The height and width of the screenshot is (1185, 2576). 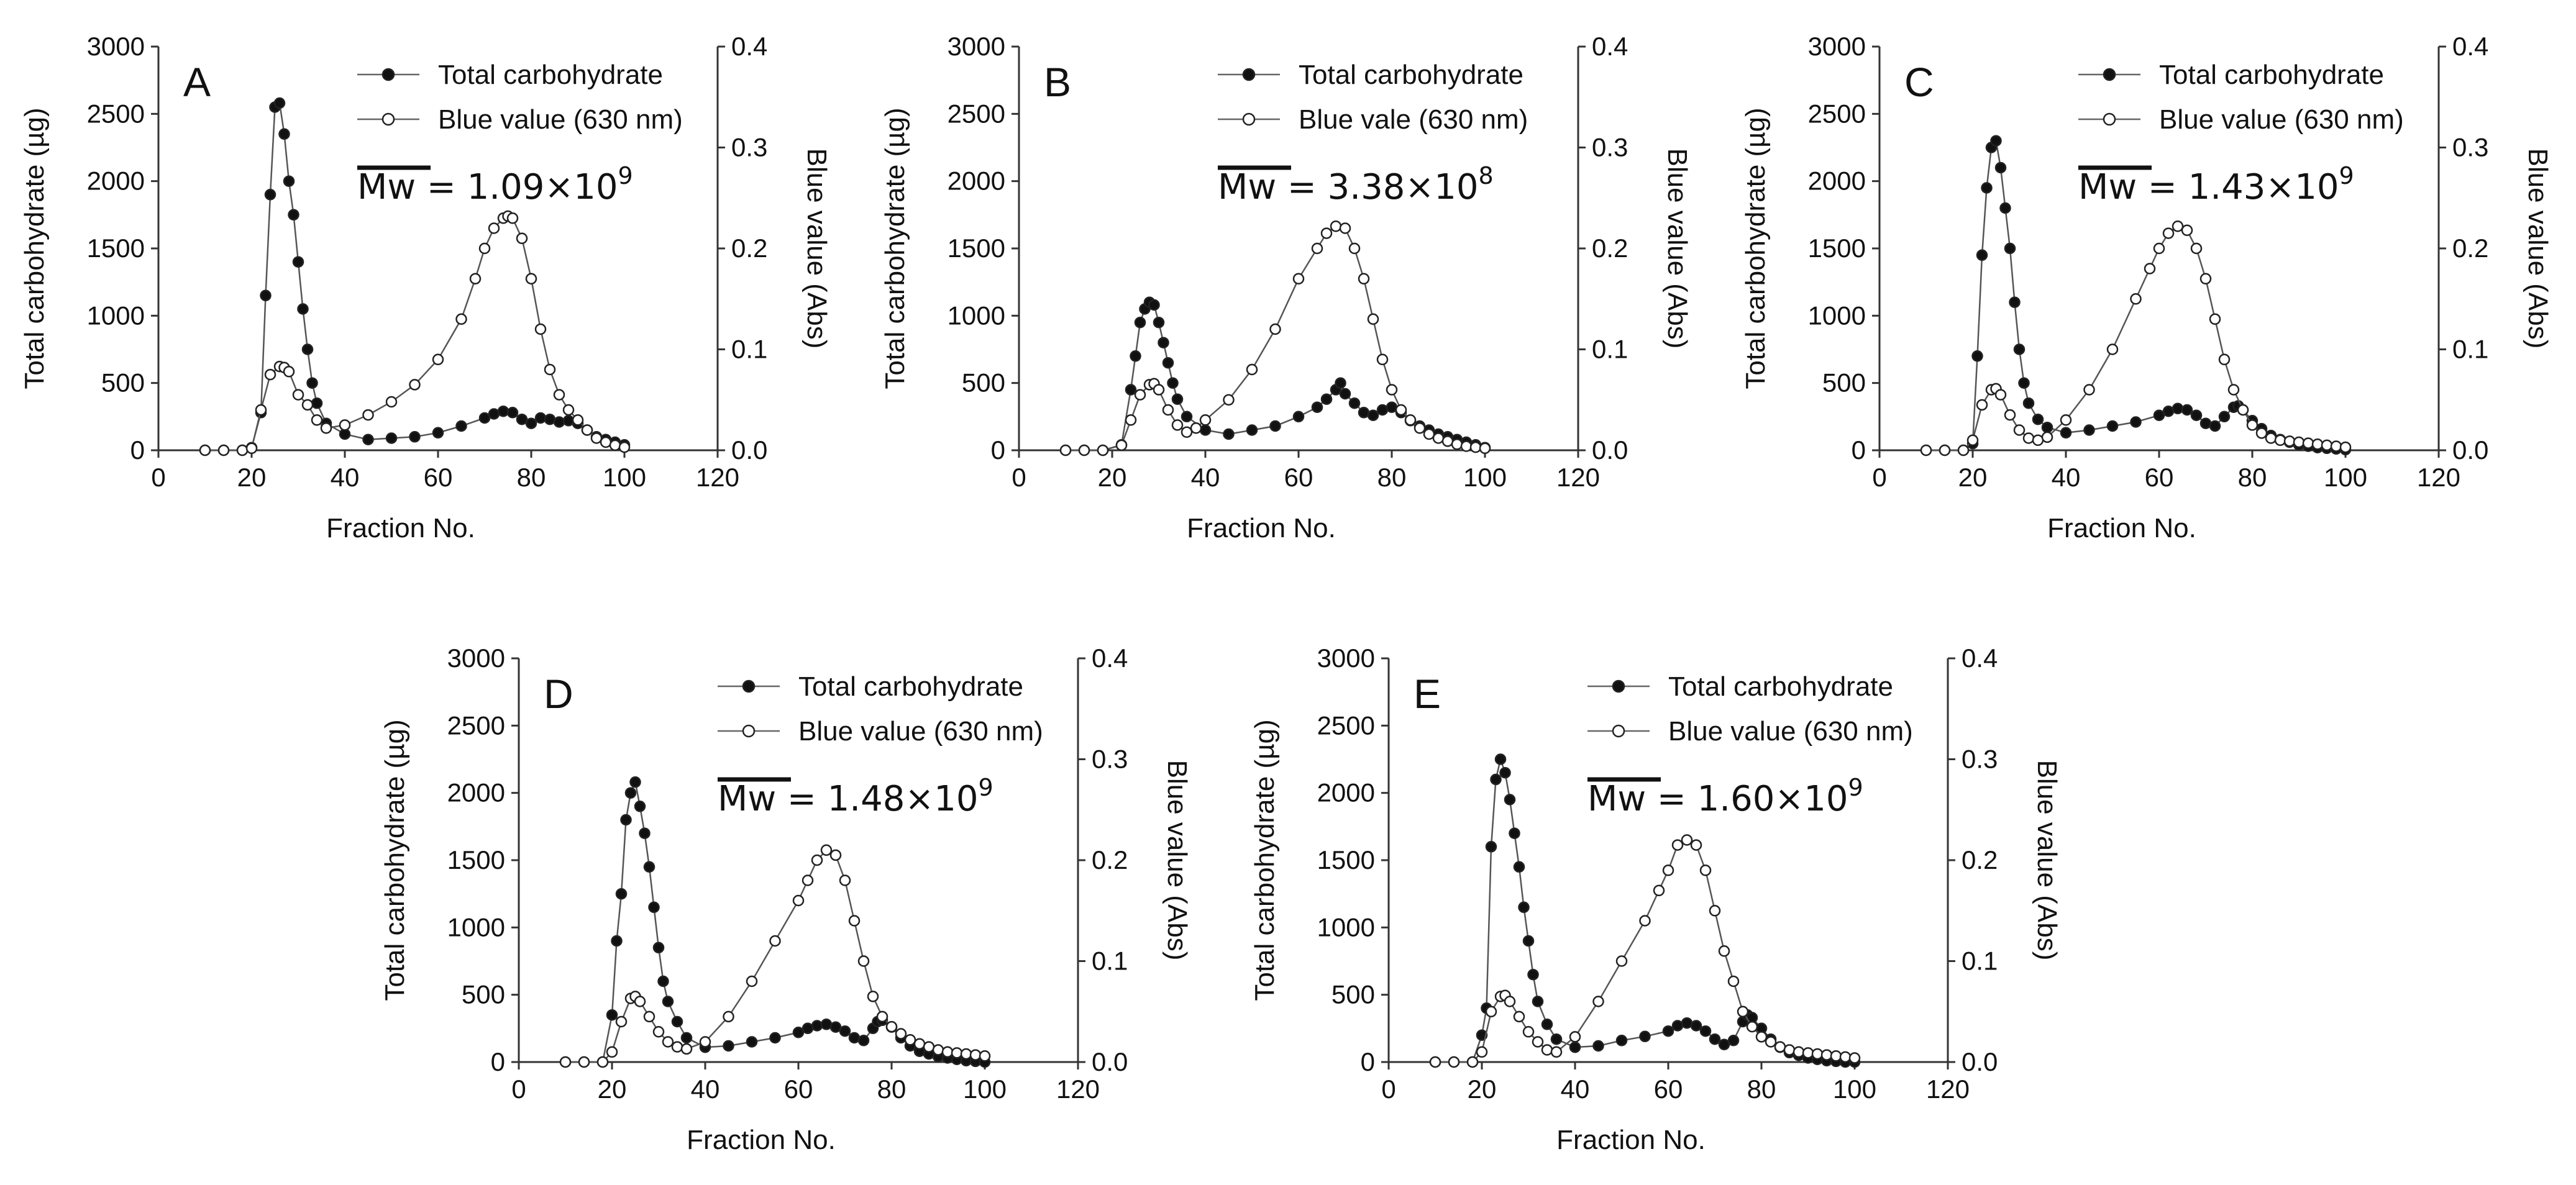 What do you see at coordinates (476, 725) in the screenshot?
I see `y-left-tick-label: 2500` at bounding box center [476, 725].